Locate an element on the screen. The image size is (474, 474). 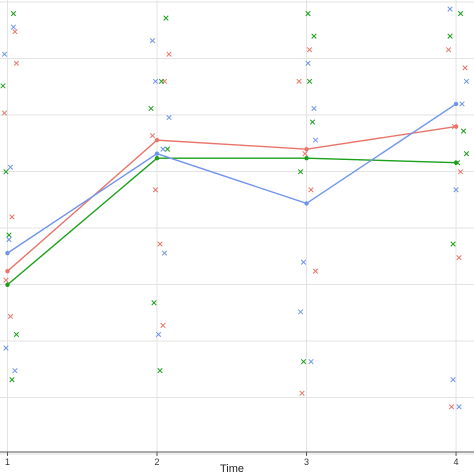
x-tick-label: 4 is located at coordinates (456, 462).